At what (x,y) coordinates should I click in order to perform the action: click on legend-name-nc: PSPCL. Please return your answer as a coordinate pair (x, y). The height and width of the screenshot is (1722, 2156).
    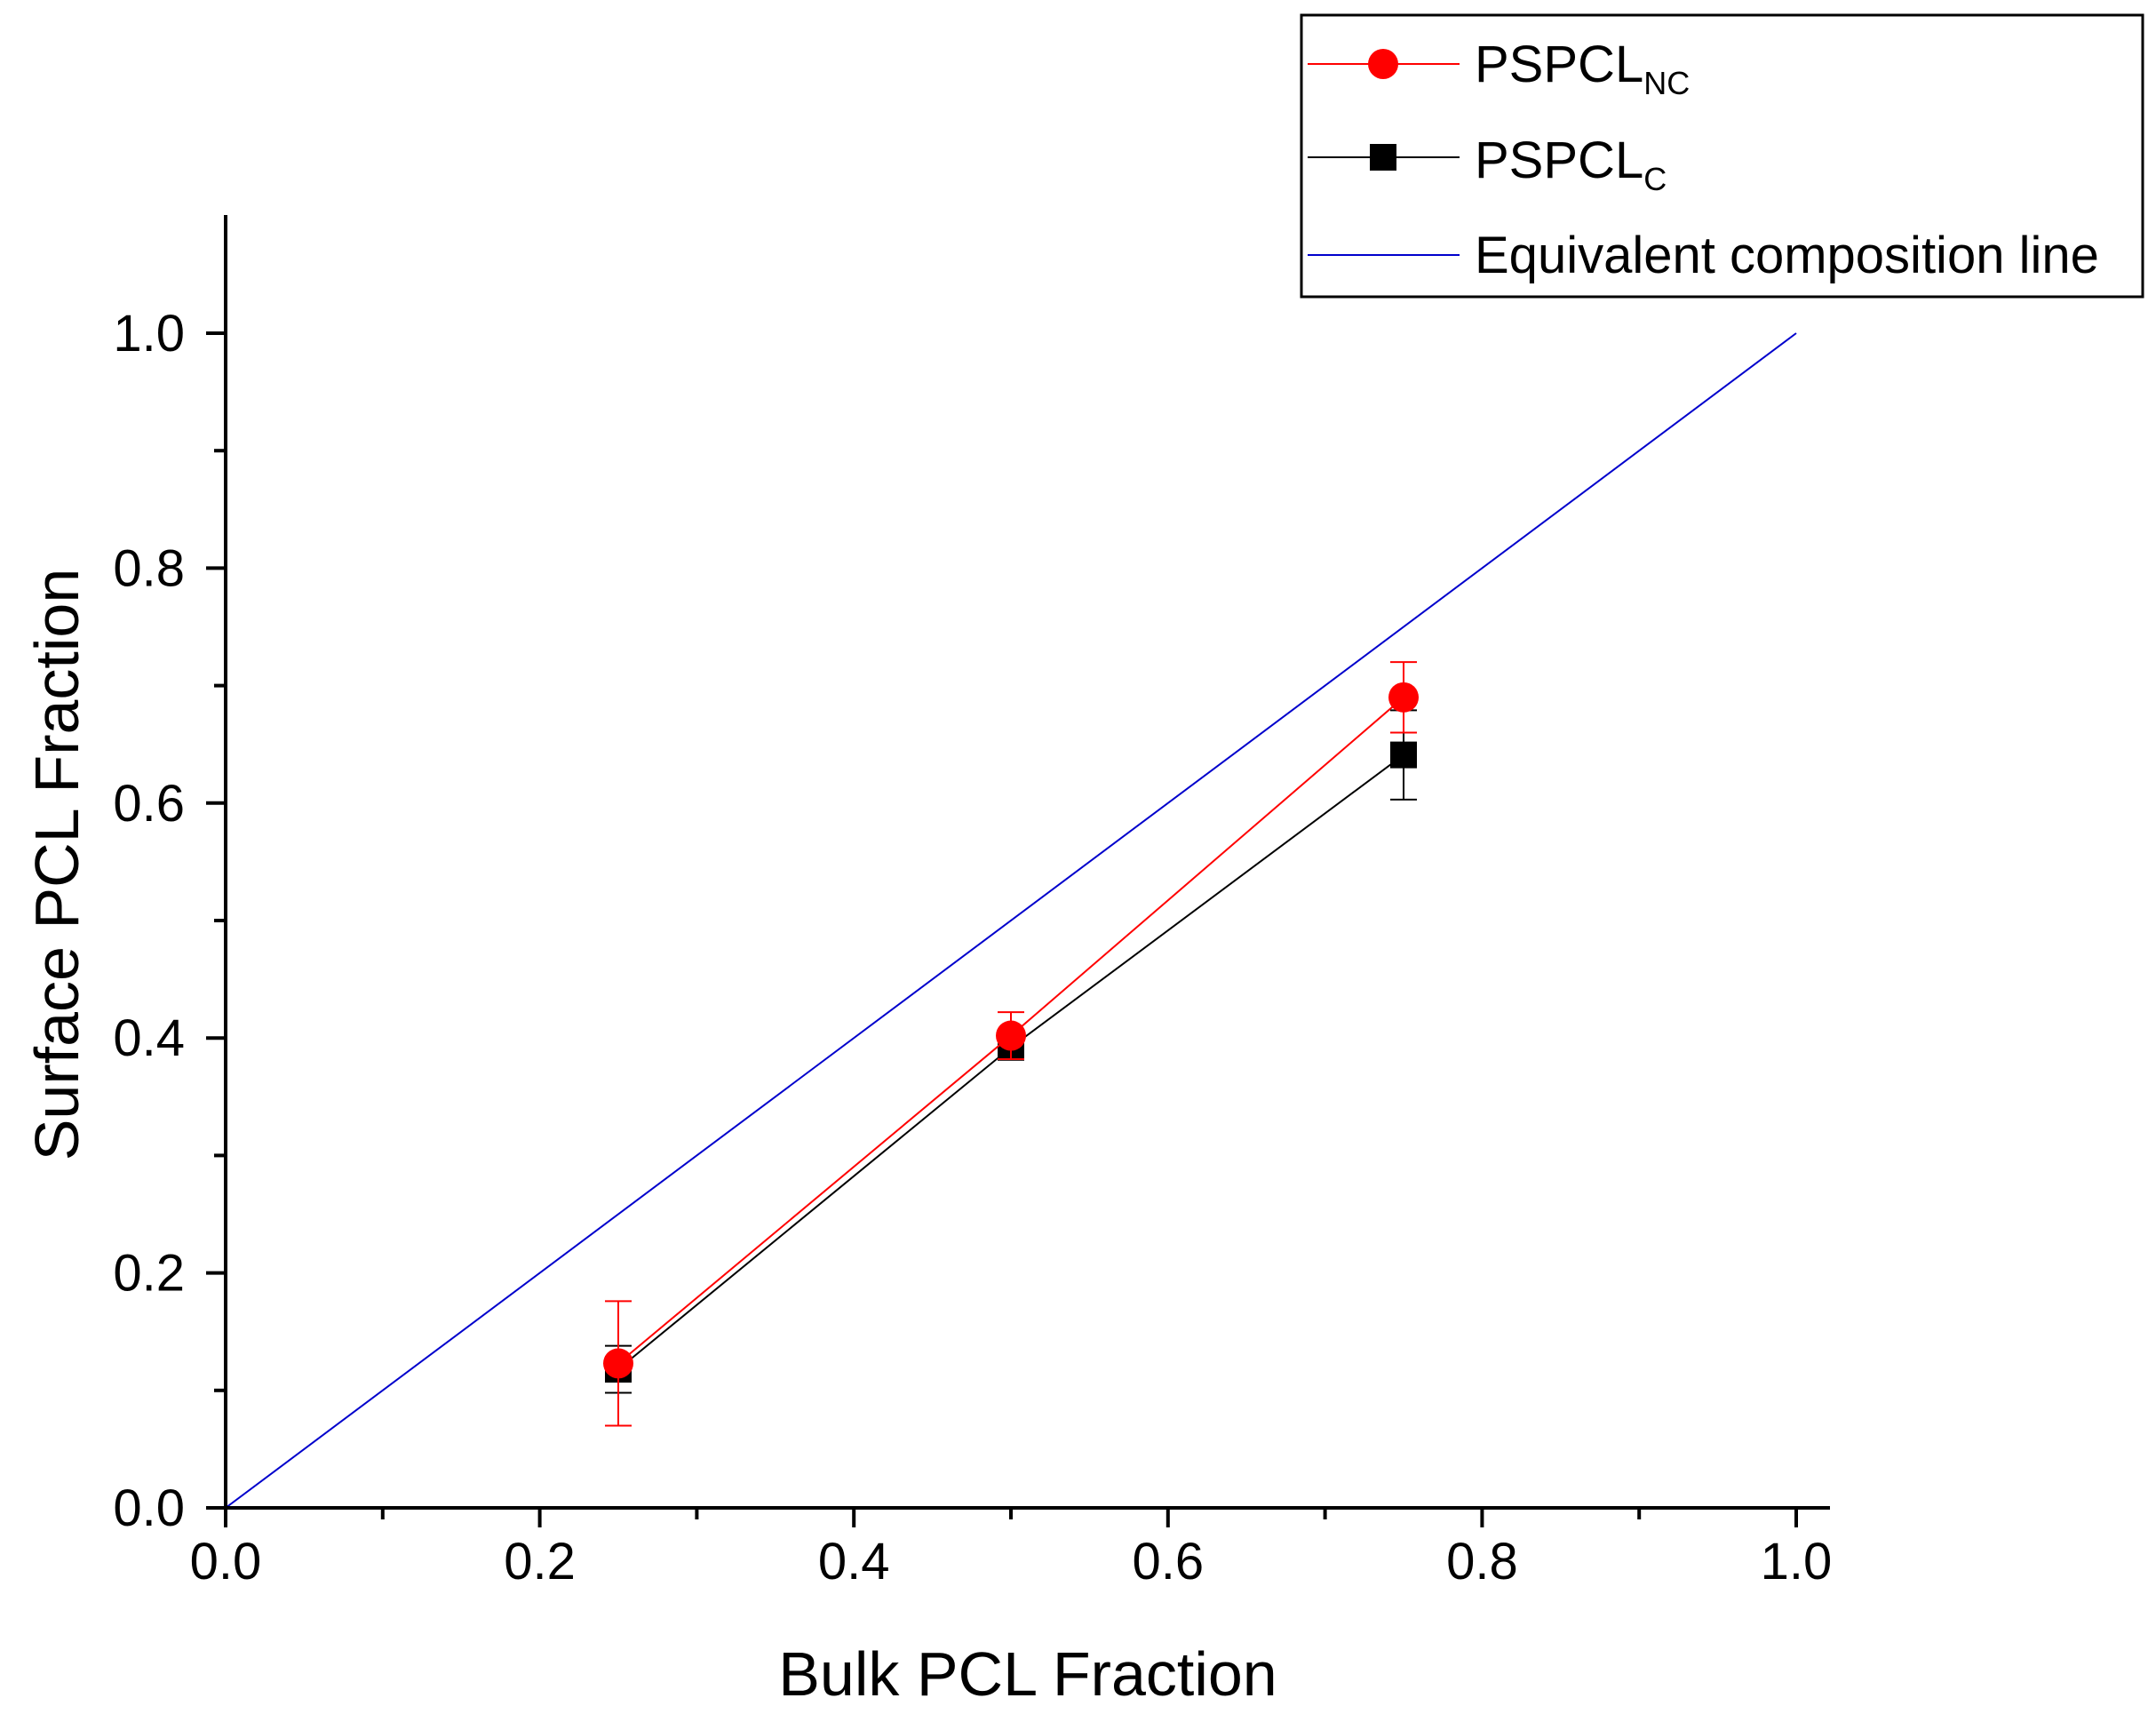
    Looking at the image, I should click on (1559, 64).